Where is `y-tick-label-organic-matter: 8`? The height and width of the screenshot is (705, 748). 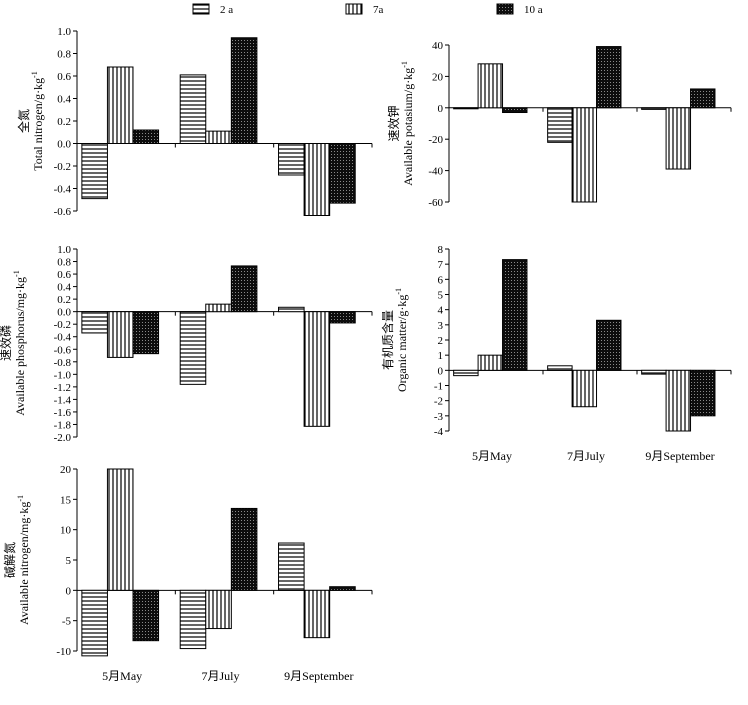 y-tick-label-organic-matter: 8 is located at coordinates (441, 250).